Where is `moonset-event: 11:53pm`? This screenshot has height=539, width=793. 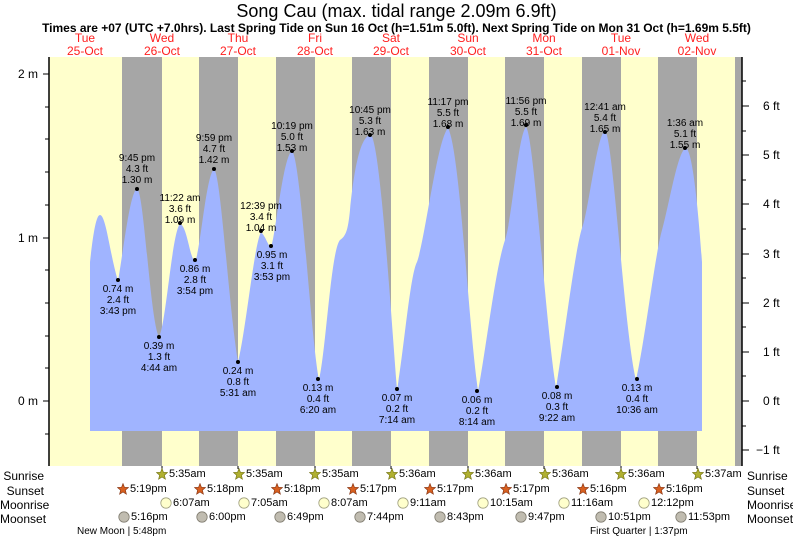
moonset-event: 11:53pm is located at coordinates (702, 517).